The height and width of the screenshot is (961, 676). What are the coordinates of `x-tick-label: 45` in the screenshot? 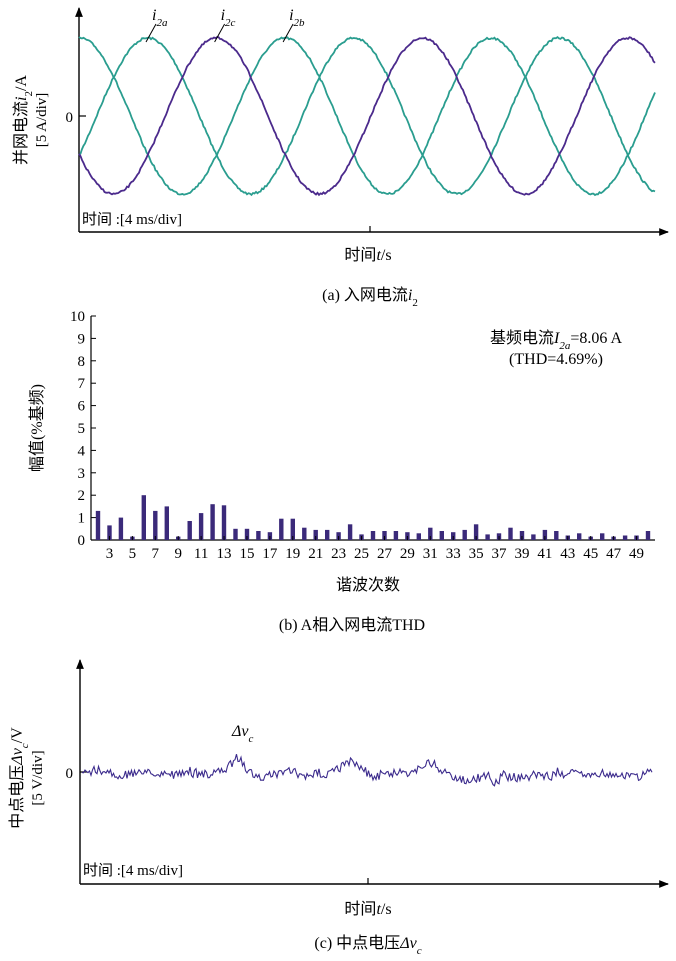 It's located at (590, 554).